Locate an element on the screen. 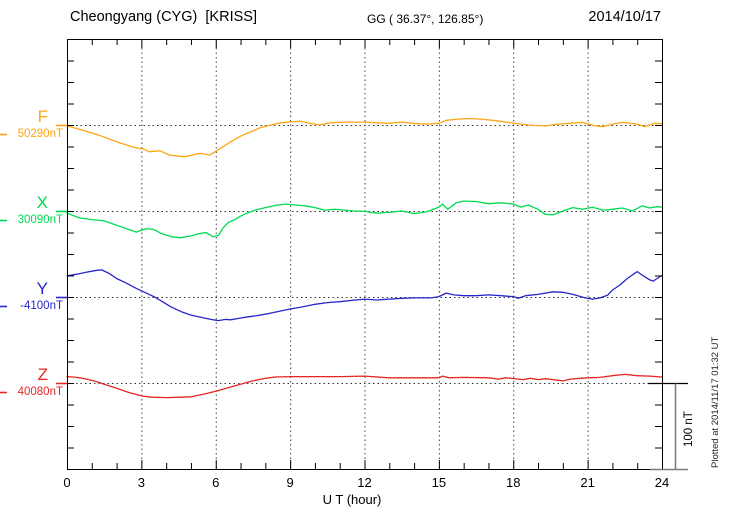 The height and width of the screenshot is (520, 730). x-tick-label-9: 9 is located at coordinates (290, 482).